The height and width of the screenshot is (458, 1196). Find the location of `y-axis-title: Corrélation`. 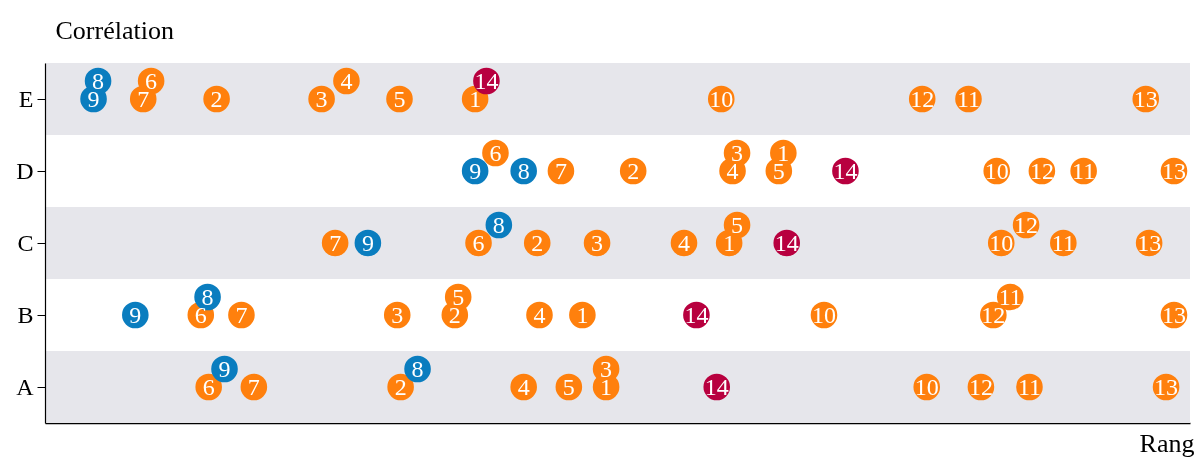

y-axis-title: Corrélation is located at coordinates (114, 30).